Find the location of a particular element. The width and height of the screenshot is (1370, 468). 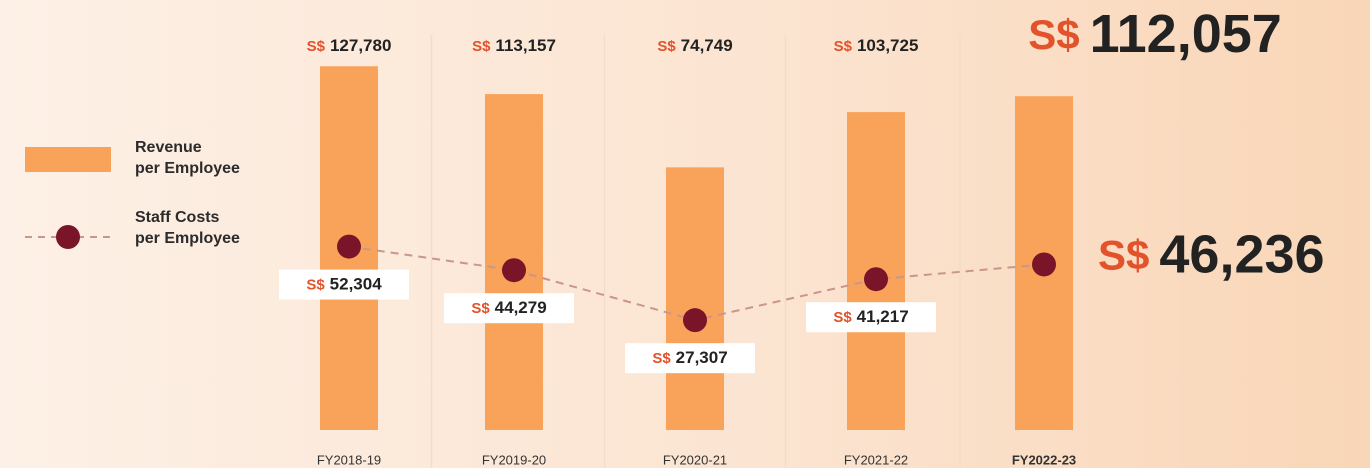

x-tick-label: FY2019-20 is located at coordinates (514, 459).